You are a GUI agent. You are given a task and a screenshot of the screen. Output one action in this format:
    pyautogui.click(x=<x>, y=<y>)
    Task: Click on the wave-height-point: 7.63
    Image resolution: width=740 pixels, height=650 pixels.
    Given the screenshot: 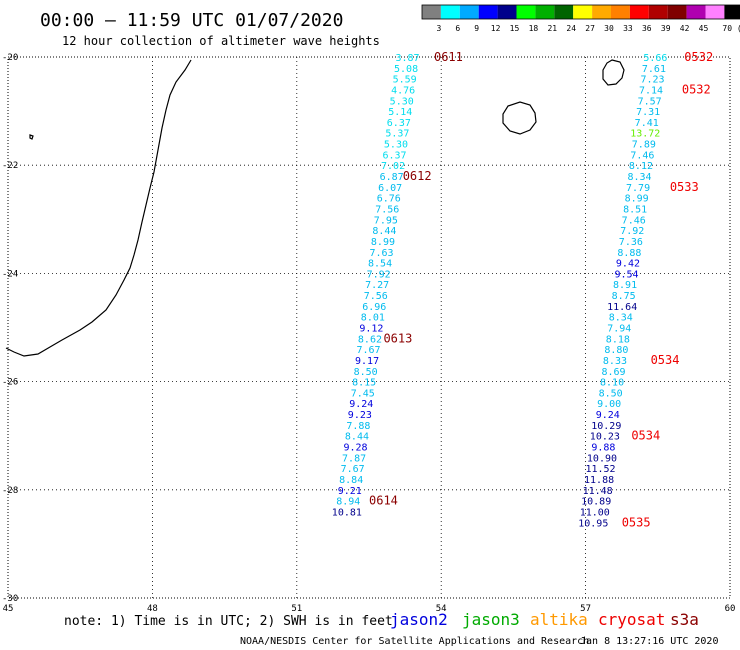 What is the action you would take?
    pyautogui.click(x=381, y=253)
    